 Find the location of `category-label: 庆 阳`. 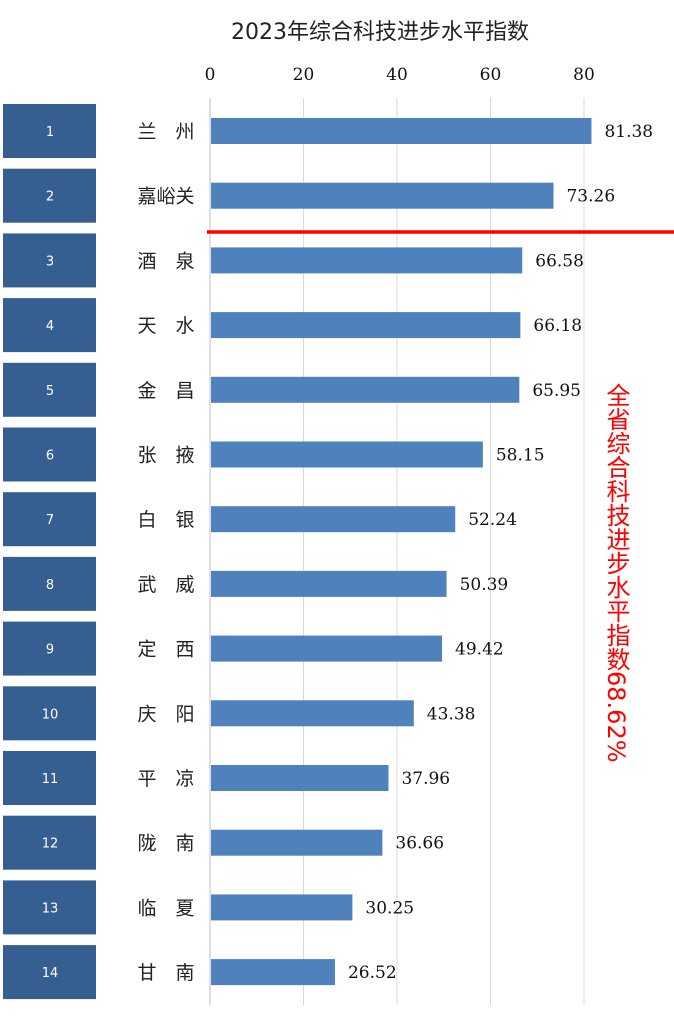

category-label: 庆 阳 is located at coordinates (165, 714).